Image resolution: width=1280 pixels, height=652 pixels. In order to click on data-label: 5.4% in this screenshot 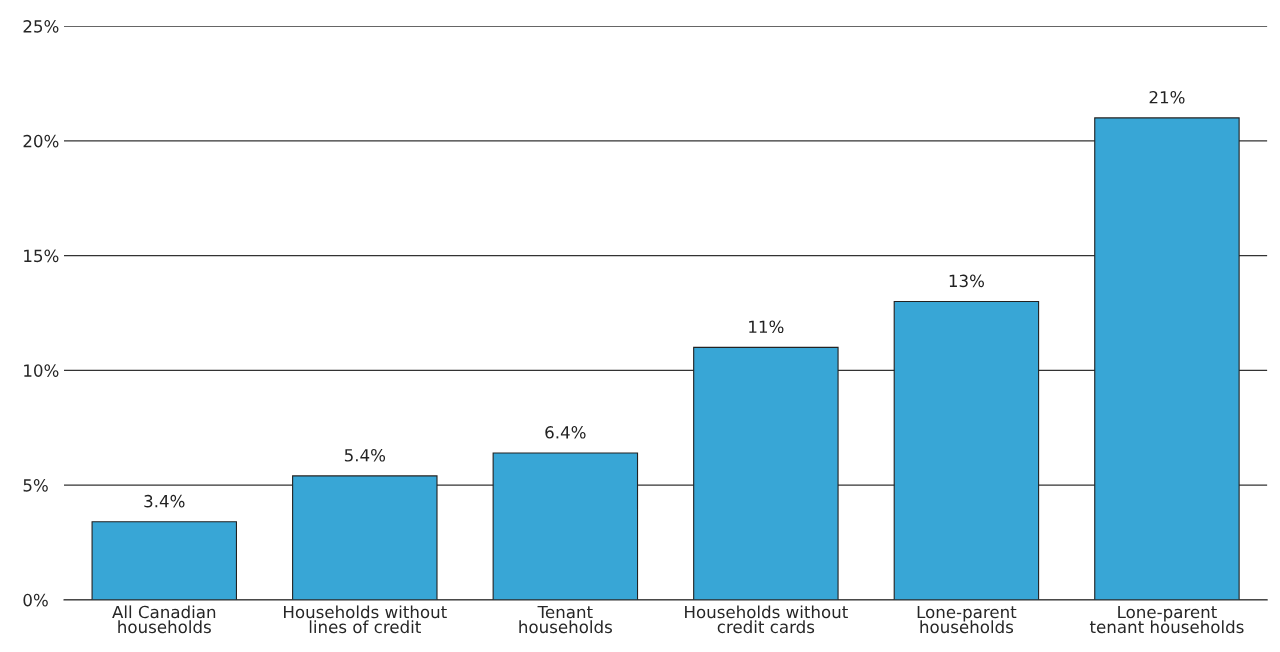, I will do `click(365, 455)`.